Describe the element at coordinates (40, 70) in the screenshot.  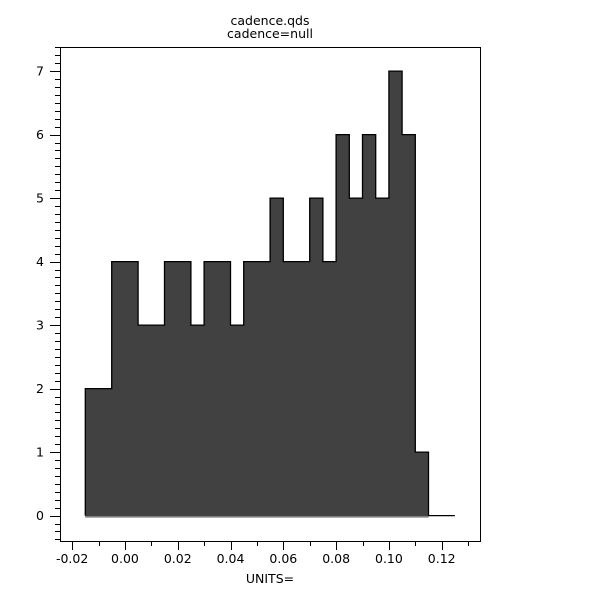
I see `y-tick-label: 7` at that location.